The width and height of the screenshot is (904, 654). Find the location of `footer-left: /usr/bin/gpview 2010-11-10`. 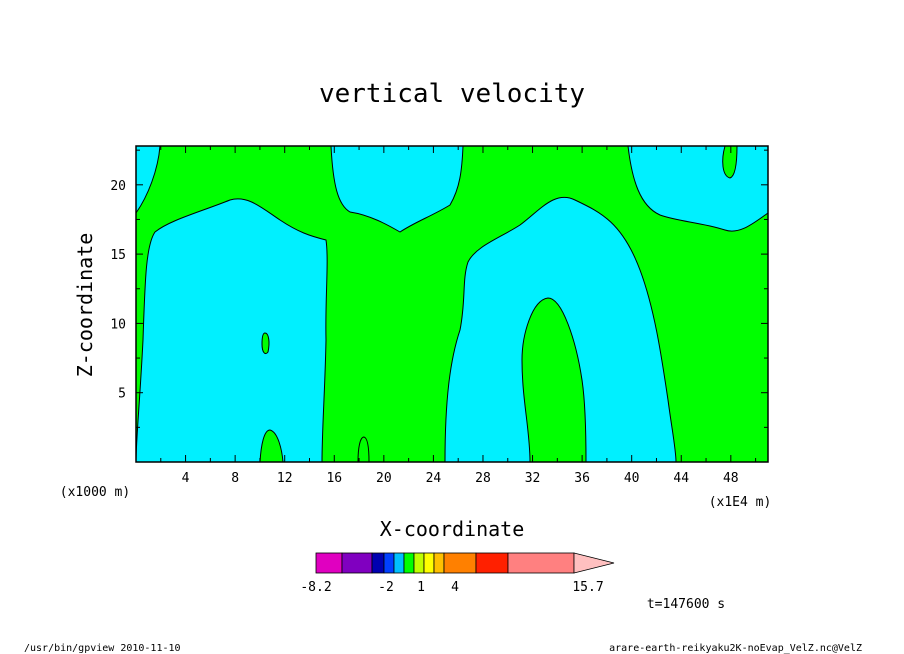

footer-left: /usr/bin/gpview 2010-11-10 is located at coordinates (102, 648).